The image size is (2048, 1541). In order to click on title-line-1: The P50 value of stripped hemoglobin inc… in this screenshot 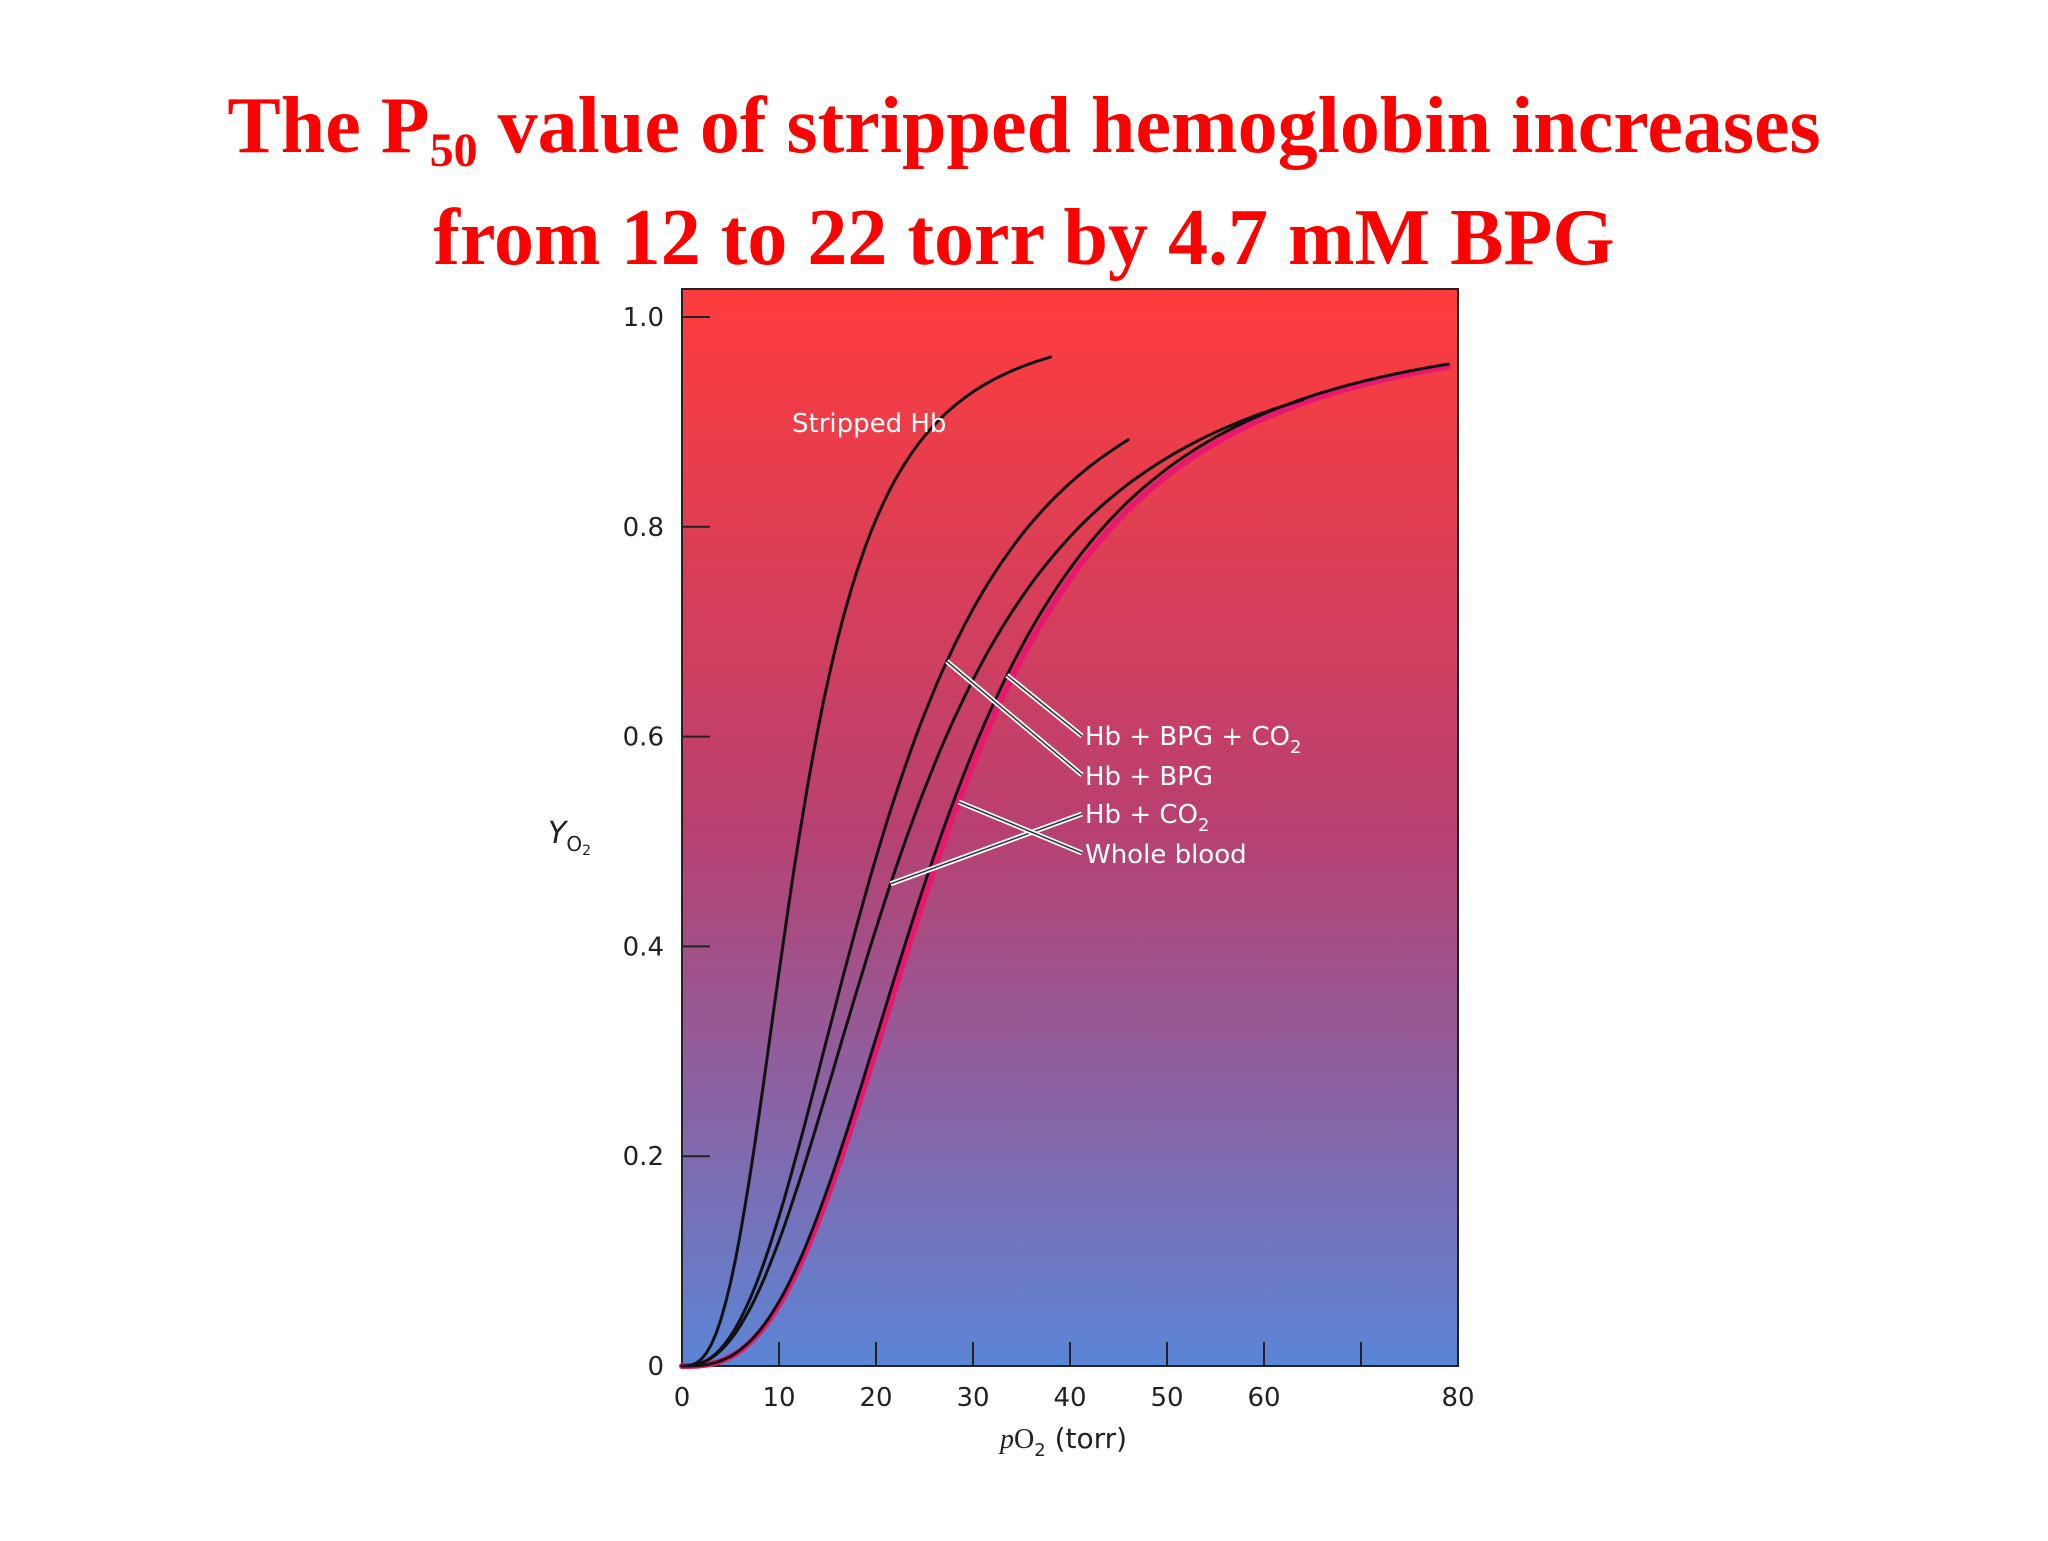, I will do `click(1024, 129)`.